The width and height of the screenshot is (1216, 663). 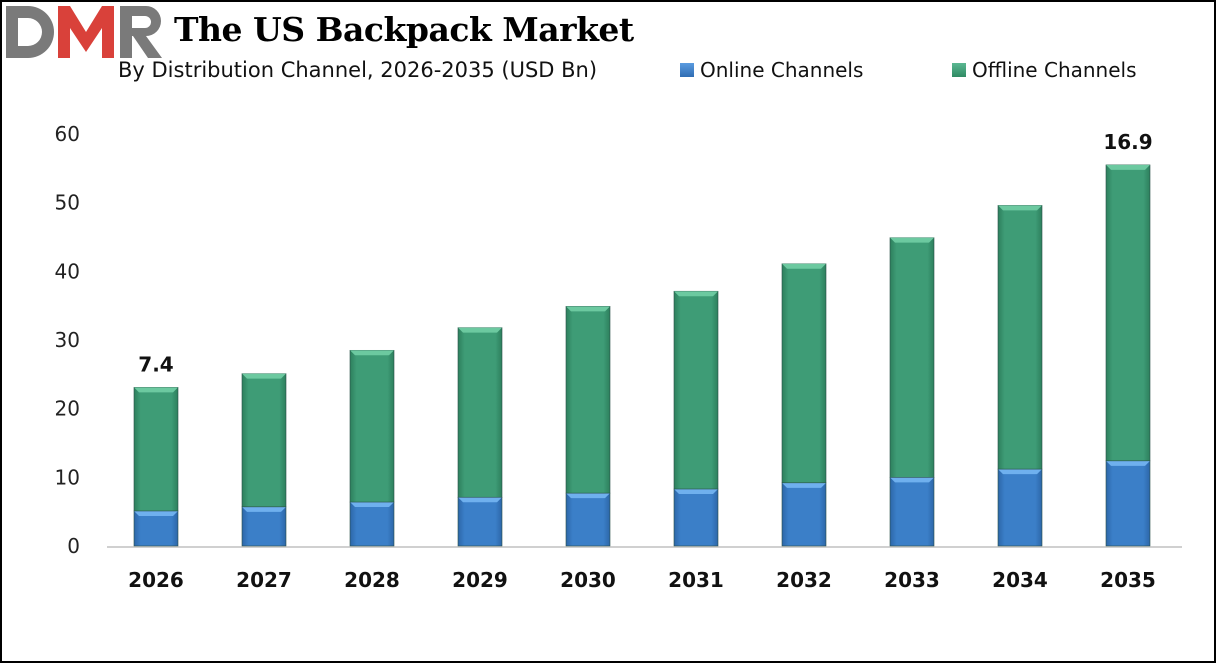 What do you see at coordinates (1020, 507) in the screenshot?
I see `bar-online-2034` at bounding box center [1020, 507].